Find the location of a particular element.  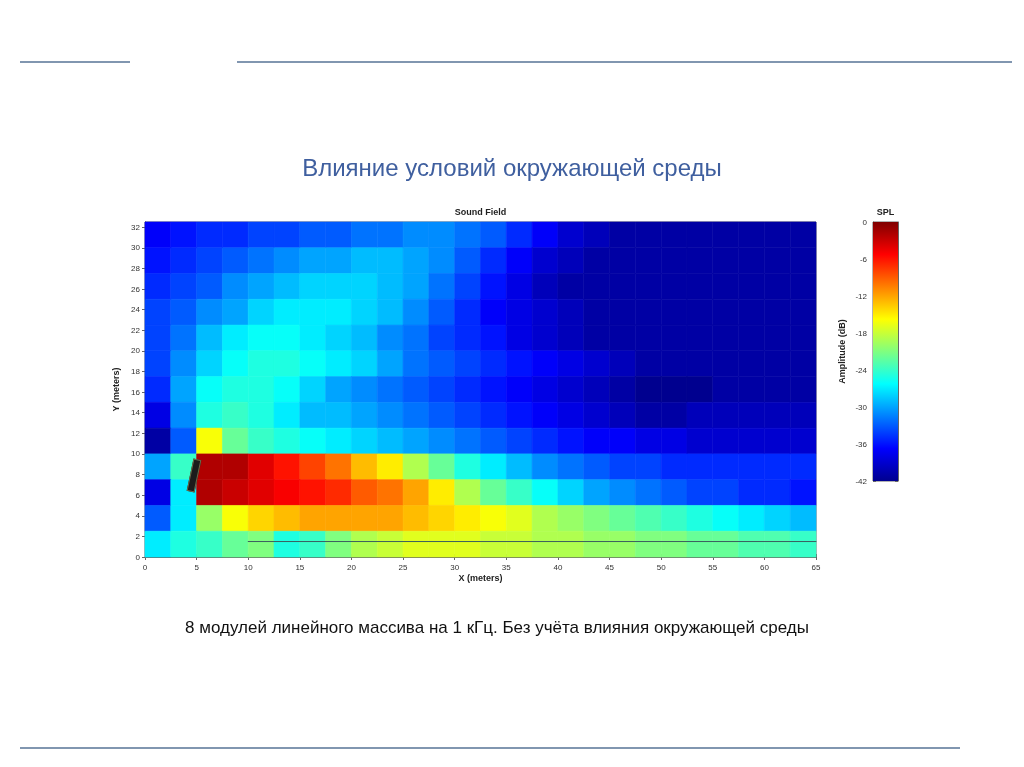

y-tick-label: 18 is located at coordinates (136, 371).